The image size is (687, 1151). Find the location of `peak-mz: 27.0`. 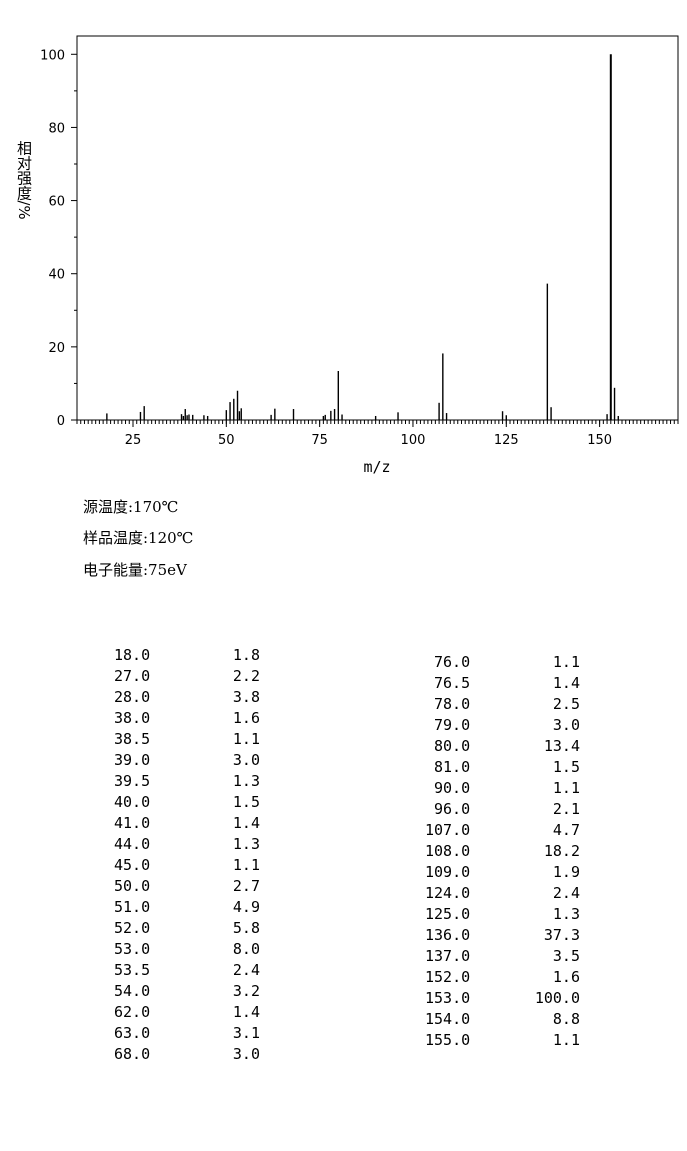

peak-mz: 27.0 is located at coordinates (132, 676).